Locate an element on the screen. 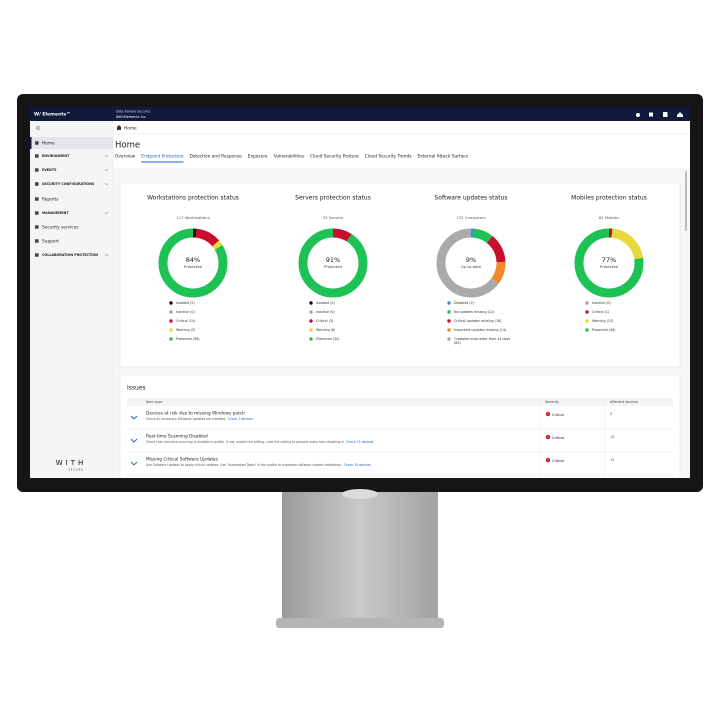 The height and width of the screenshot is (724, 720). legend-label: Warning (13) is located at coordinates (602, 321).